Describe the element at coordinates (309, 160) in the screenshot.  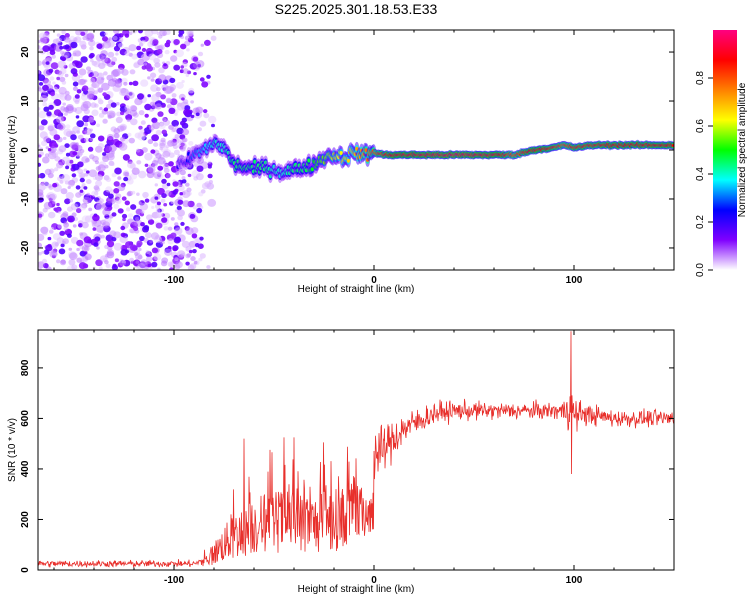
I see `spectrogram-ridge-core` at that location.